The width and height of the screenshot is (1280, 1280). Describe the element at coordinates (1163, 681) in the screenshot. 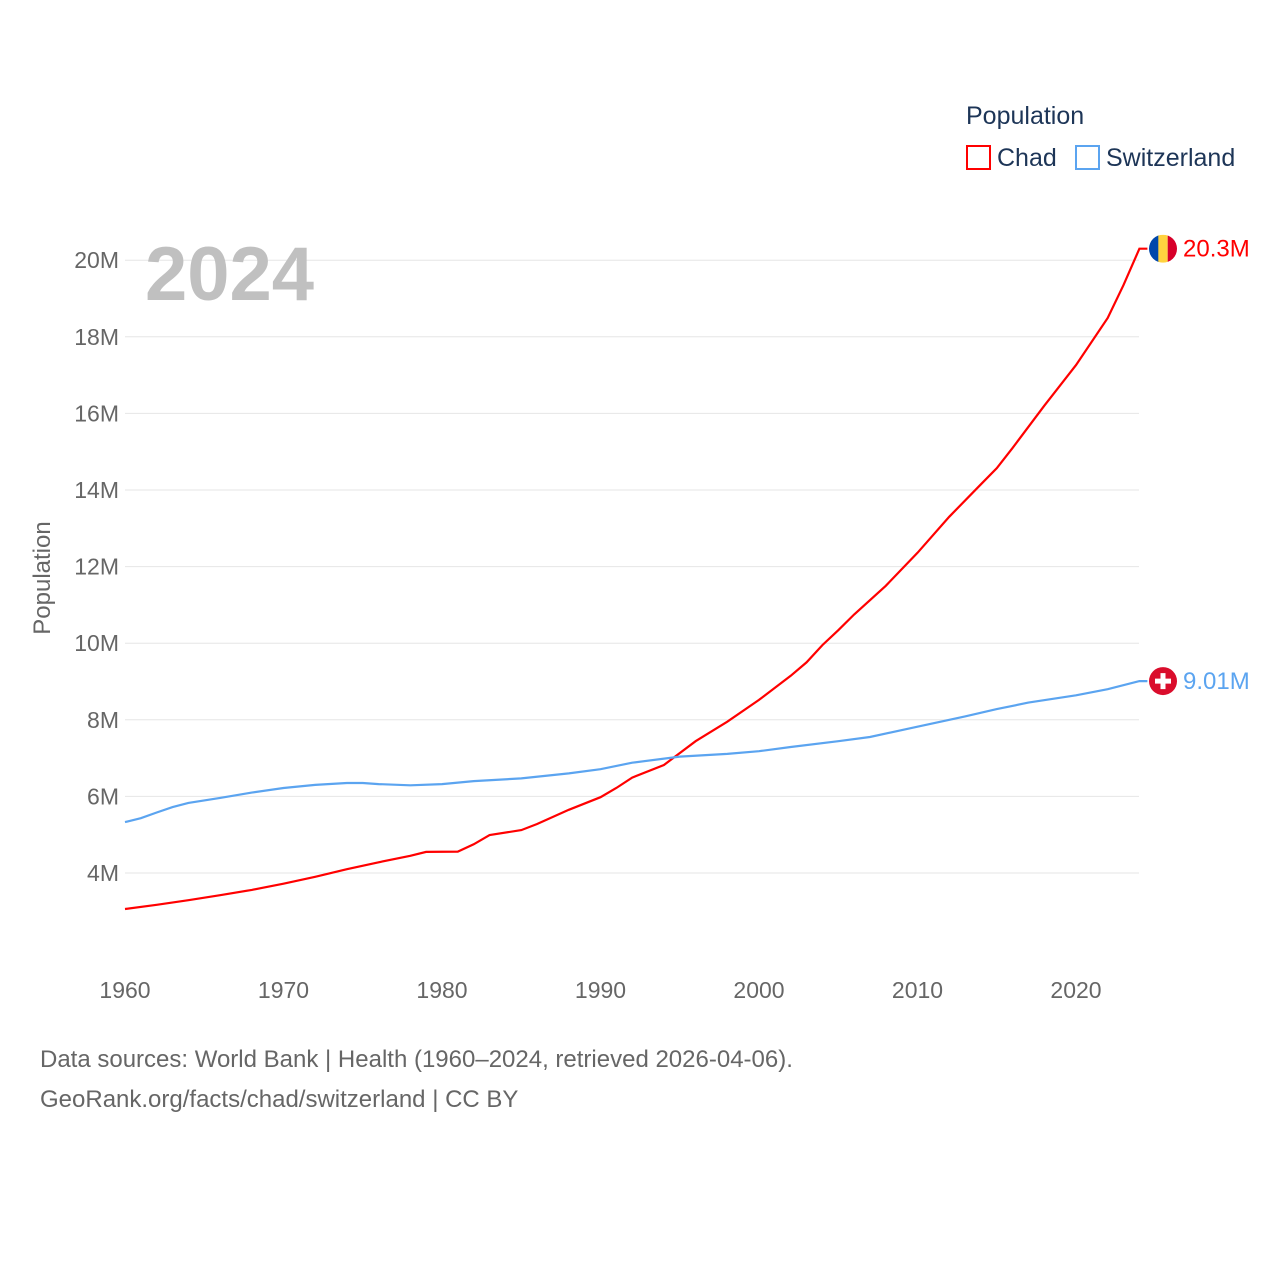

I see `switzerland-flag-icon` at that location.